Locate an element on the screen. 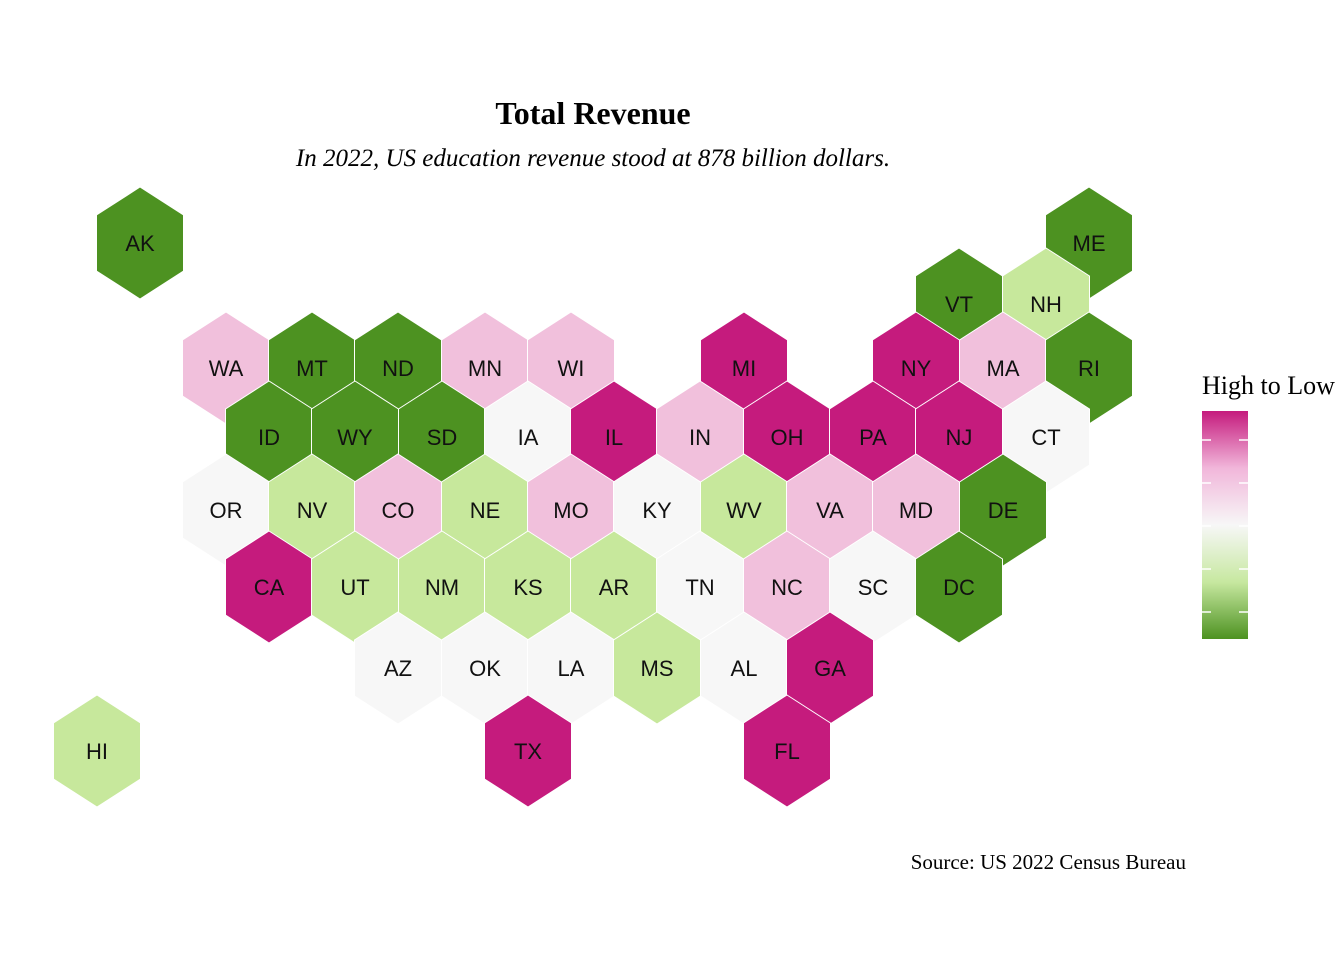 This screenshot has height=960, width=1344. state-label-az: AZ is located at coordinates (398, 668).